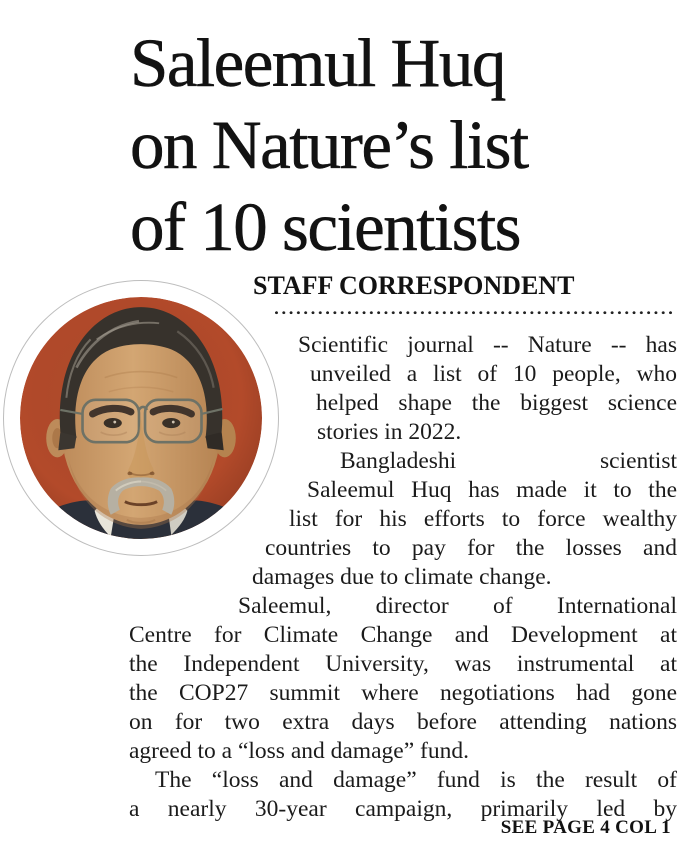 This screenshot has width=685, height=851. Describe the element at coordinates (112, 423) in the screenshot. I see `eyes` at that location.